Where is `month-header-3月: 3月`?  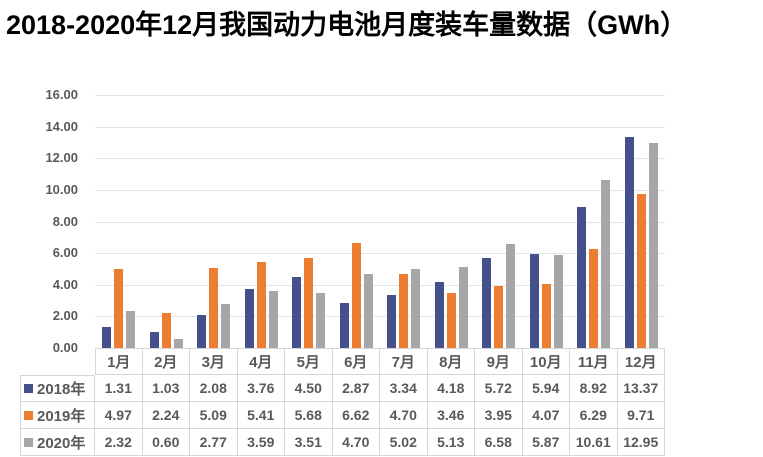
month-header-3月: 3月 is located at coordinates (214, 361).